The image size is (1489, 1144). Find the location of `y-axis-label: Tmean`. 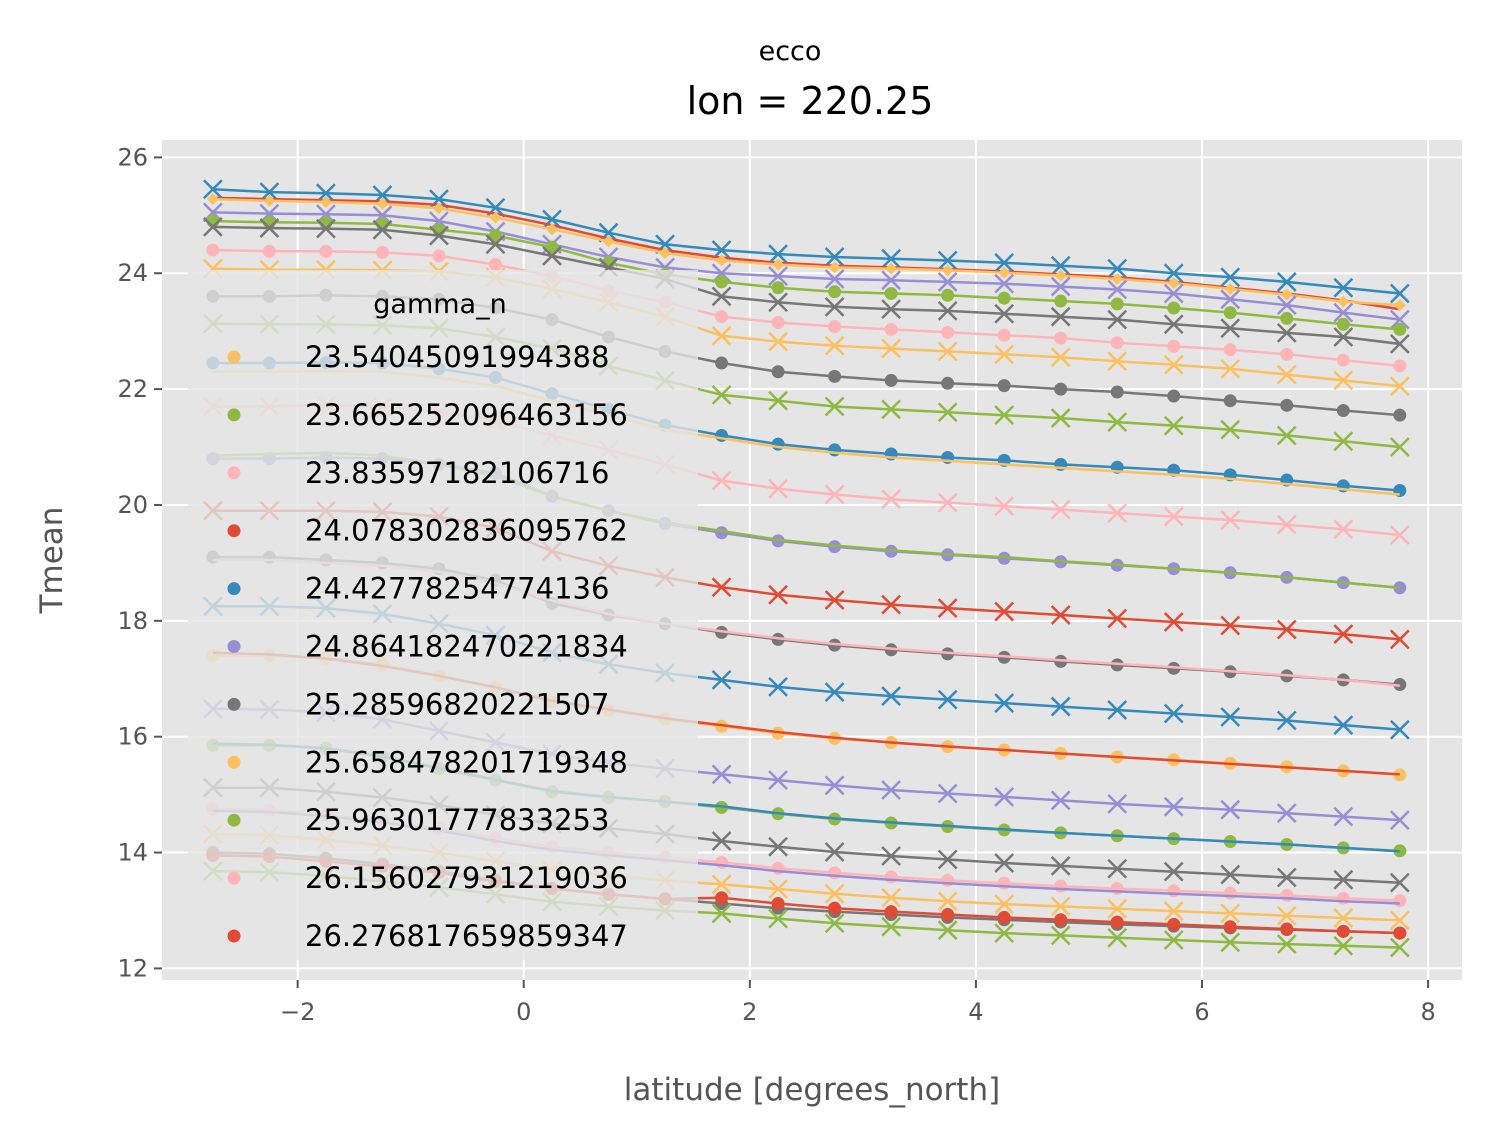

y-axis-label: Tmean is located at coordinates (52, 561).